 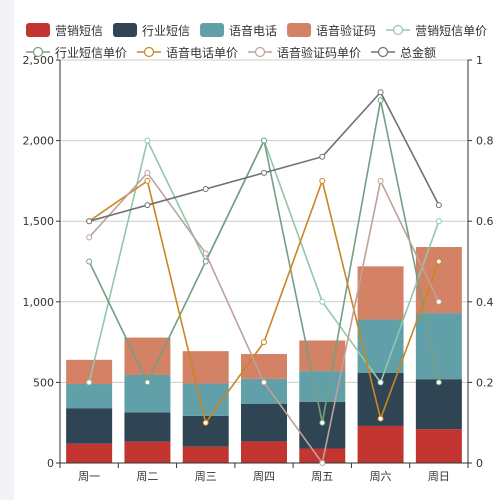 What do you see at coordinates (451, 31) in the screenshot?
I see `legend-label: 营销短信单价` at bounding box center [451, 31].